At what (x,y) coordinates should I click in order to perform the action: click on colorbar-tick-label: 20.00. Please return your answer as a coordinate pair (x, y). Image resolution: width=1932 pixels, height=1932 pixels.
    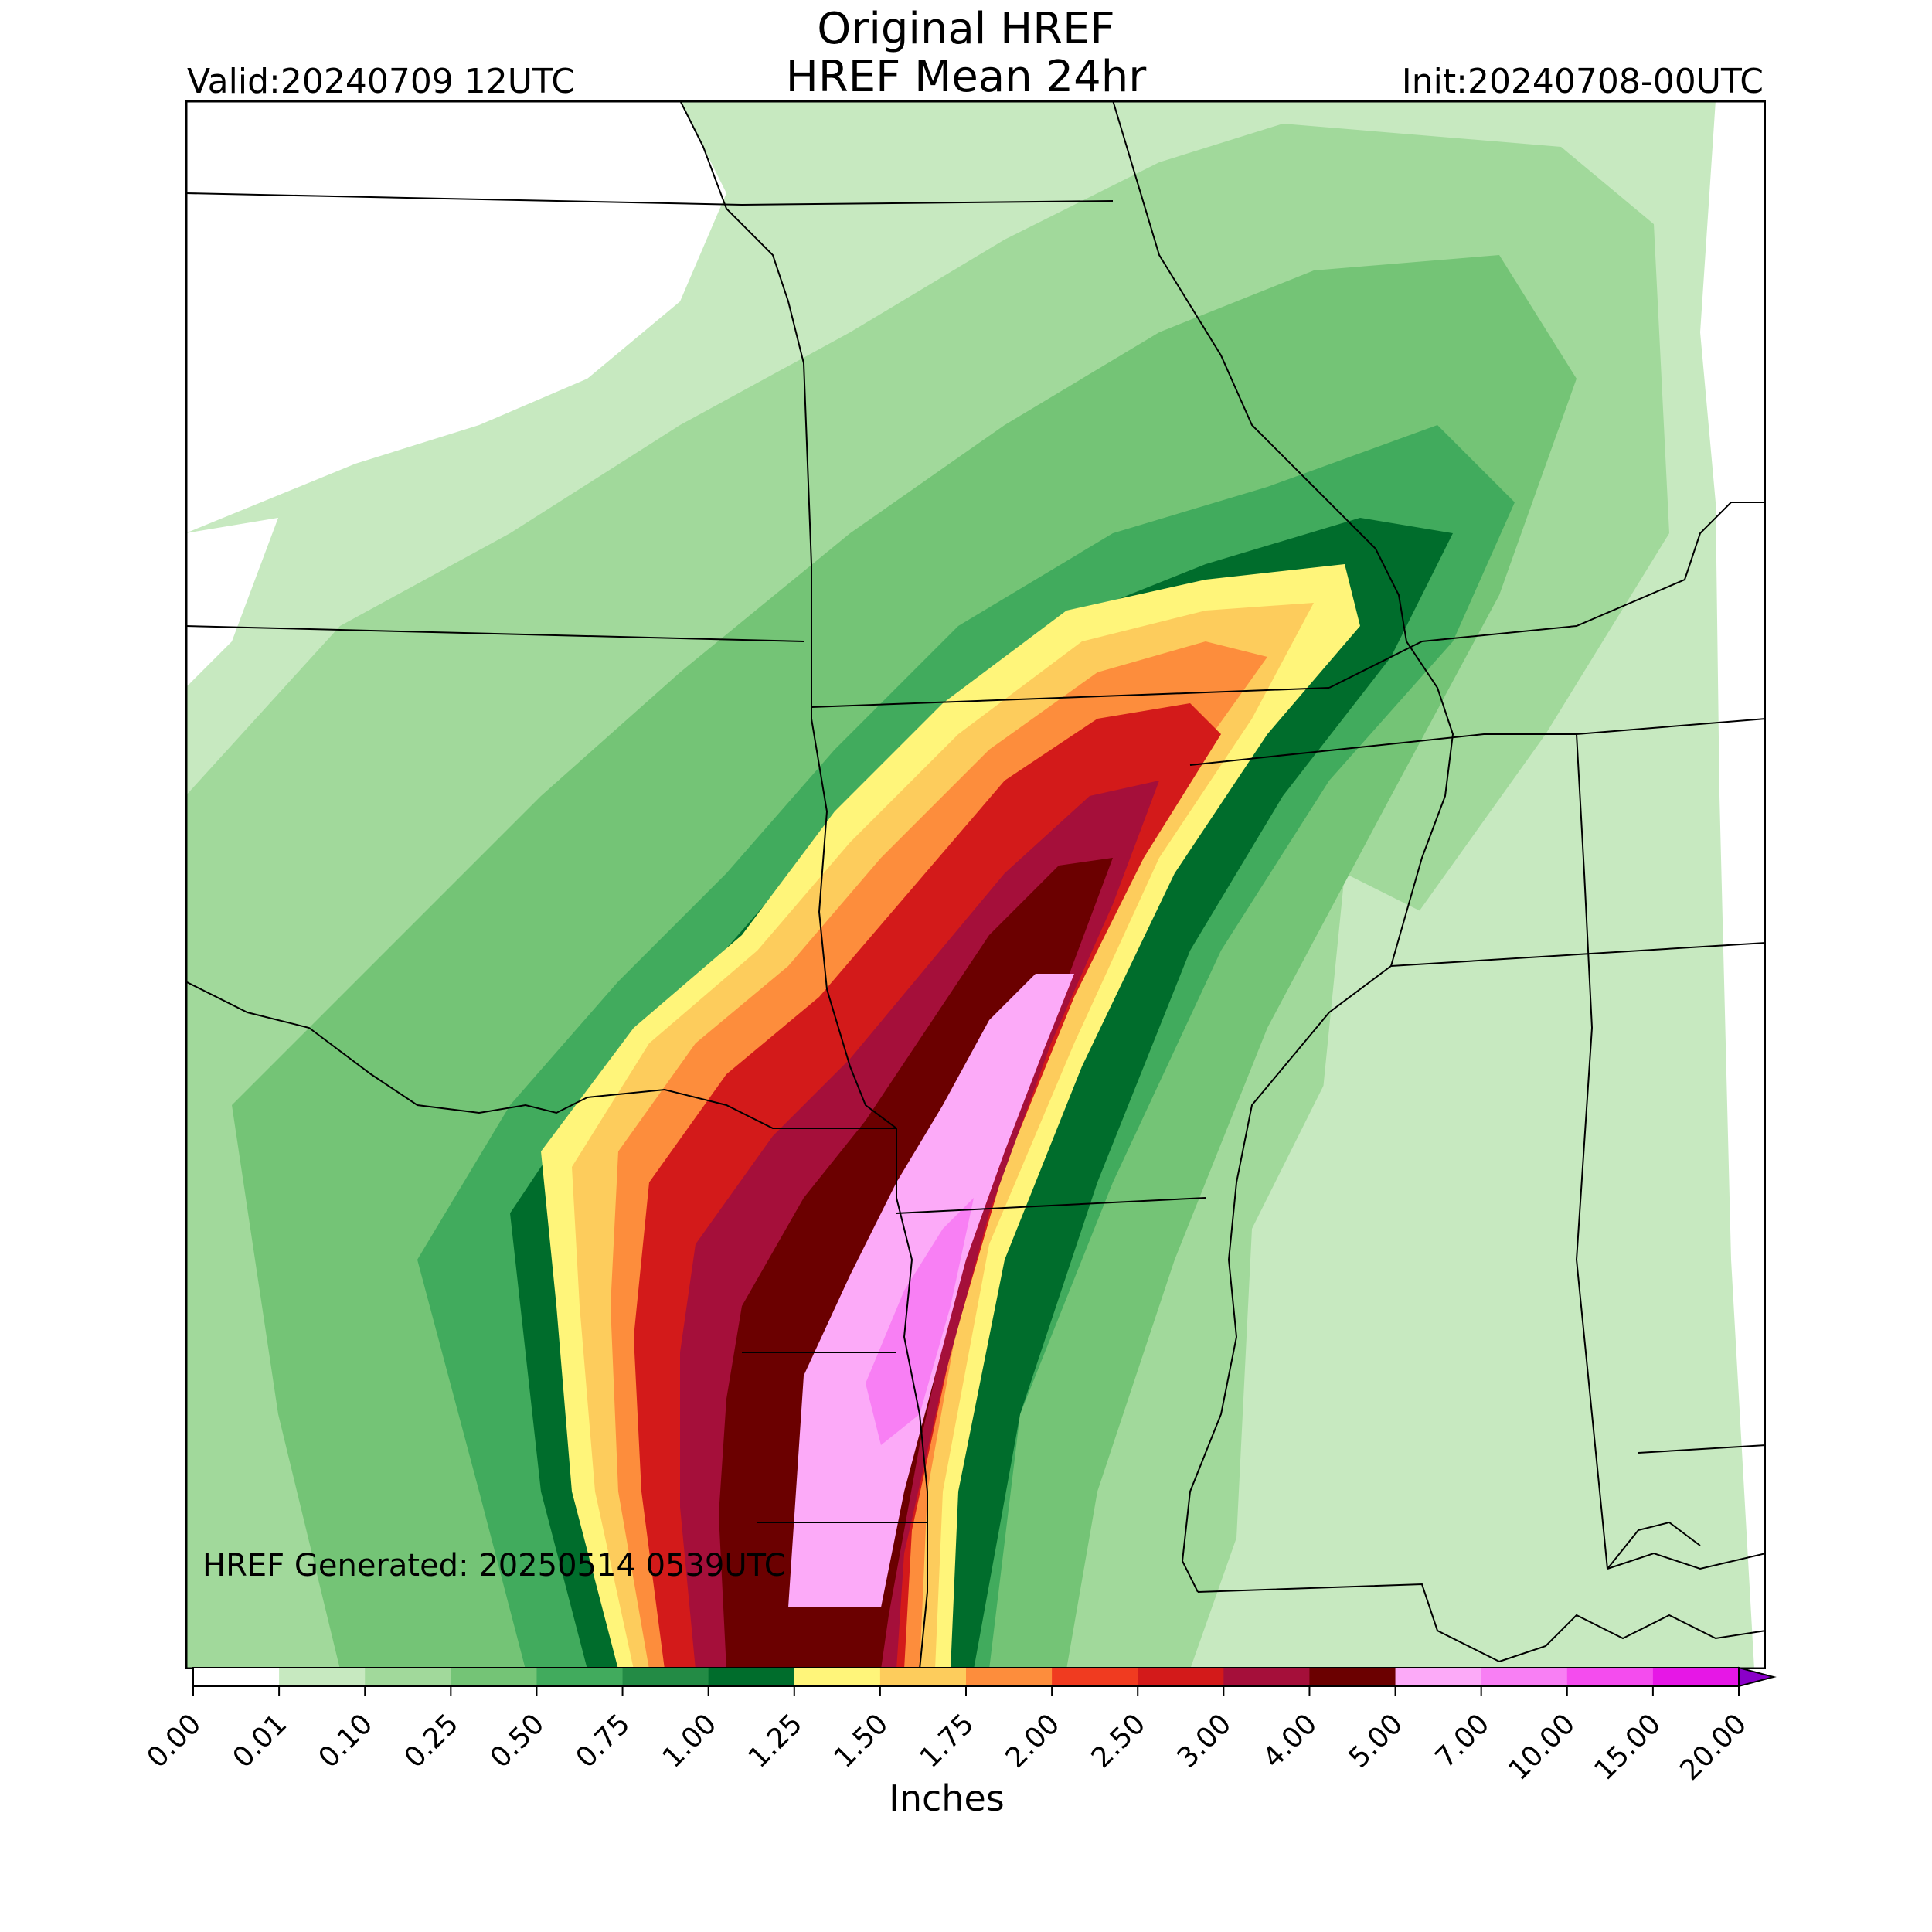
    Looking at the image, I should click on (1714, 1747).